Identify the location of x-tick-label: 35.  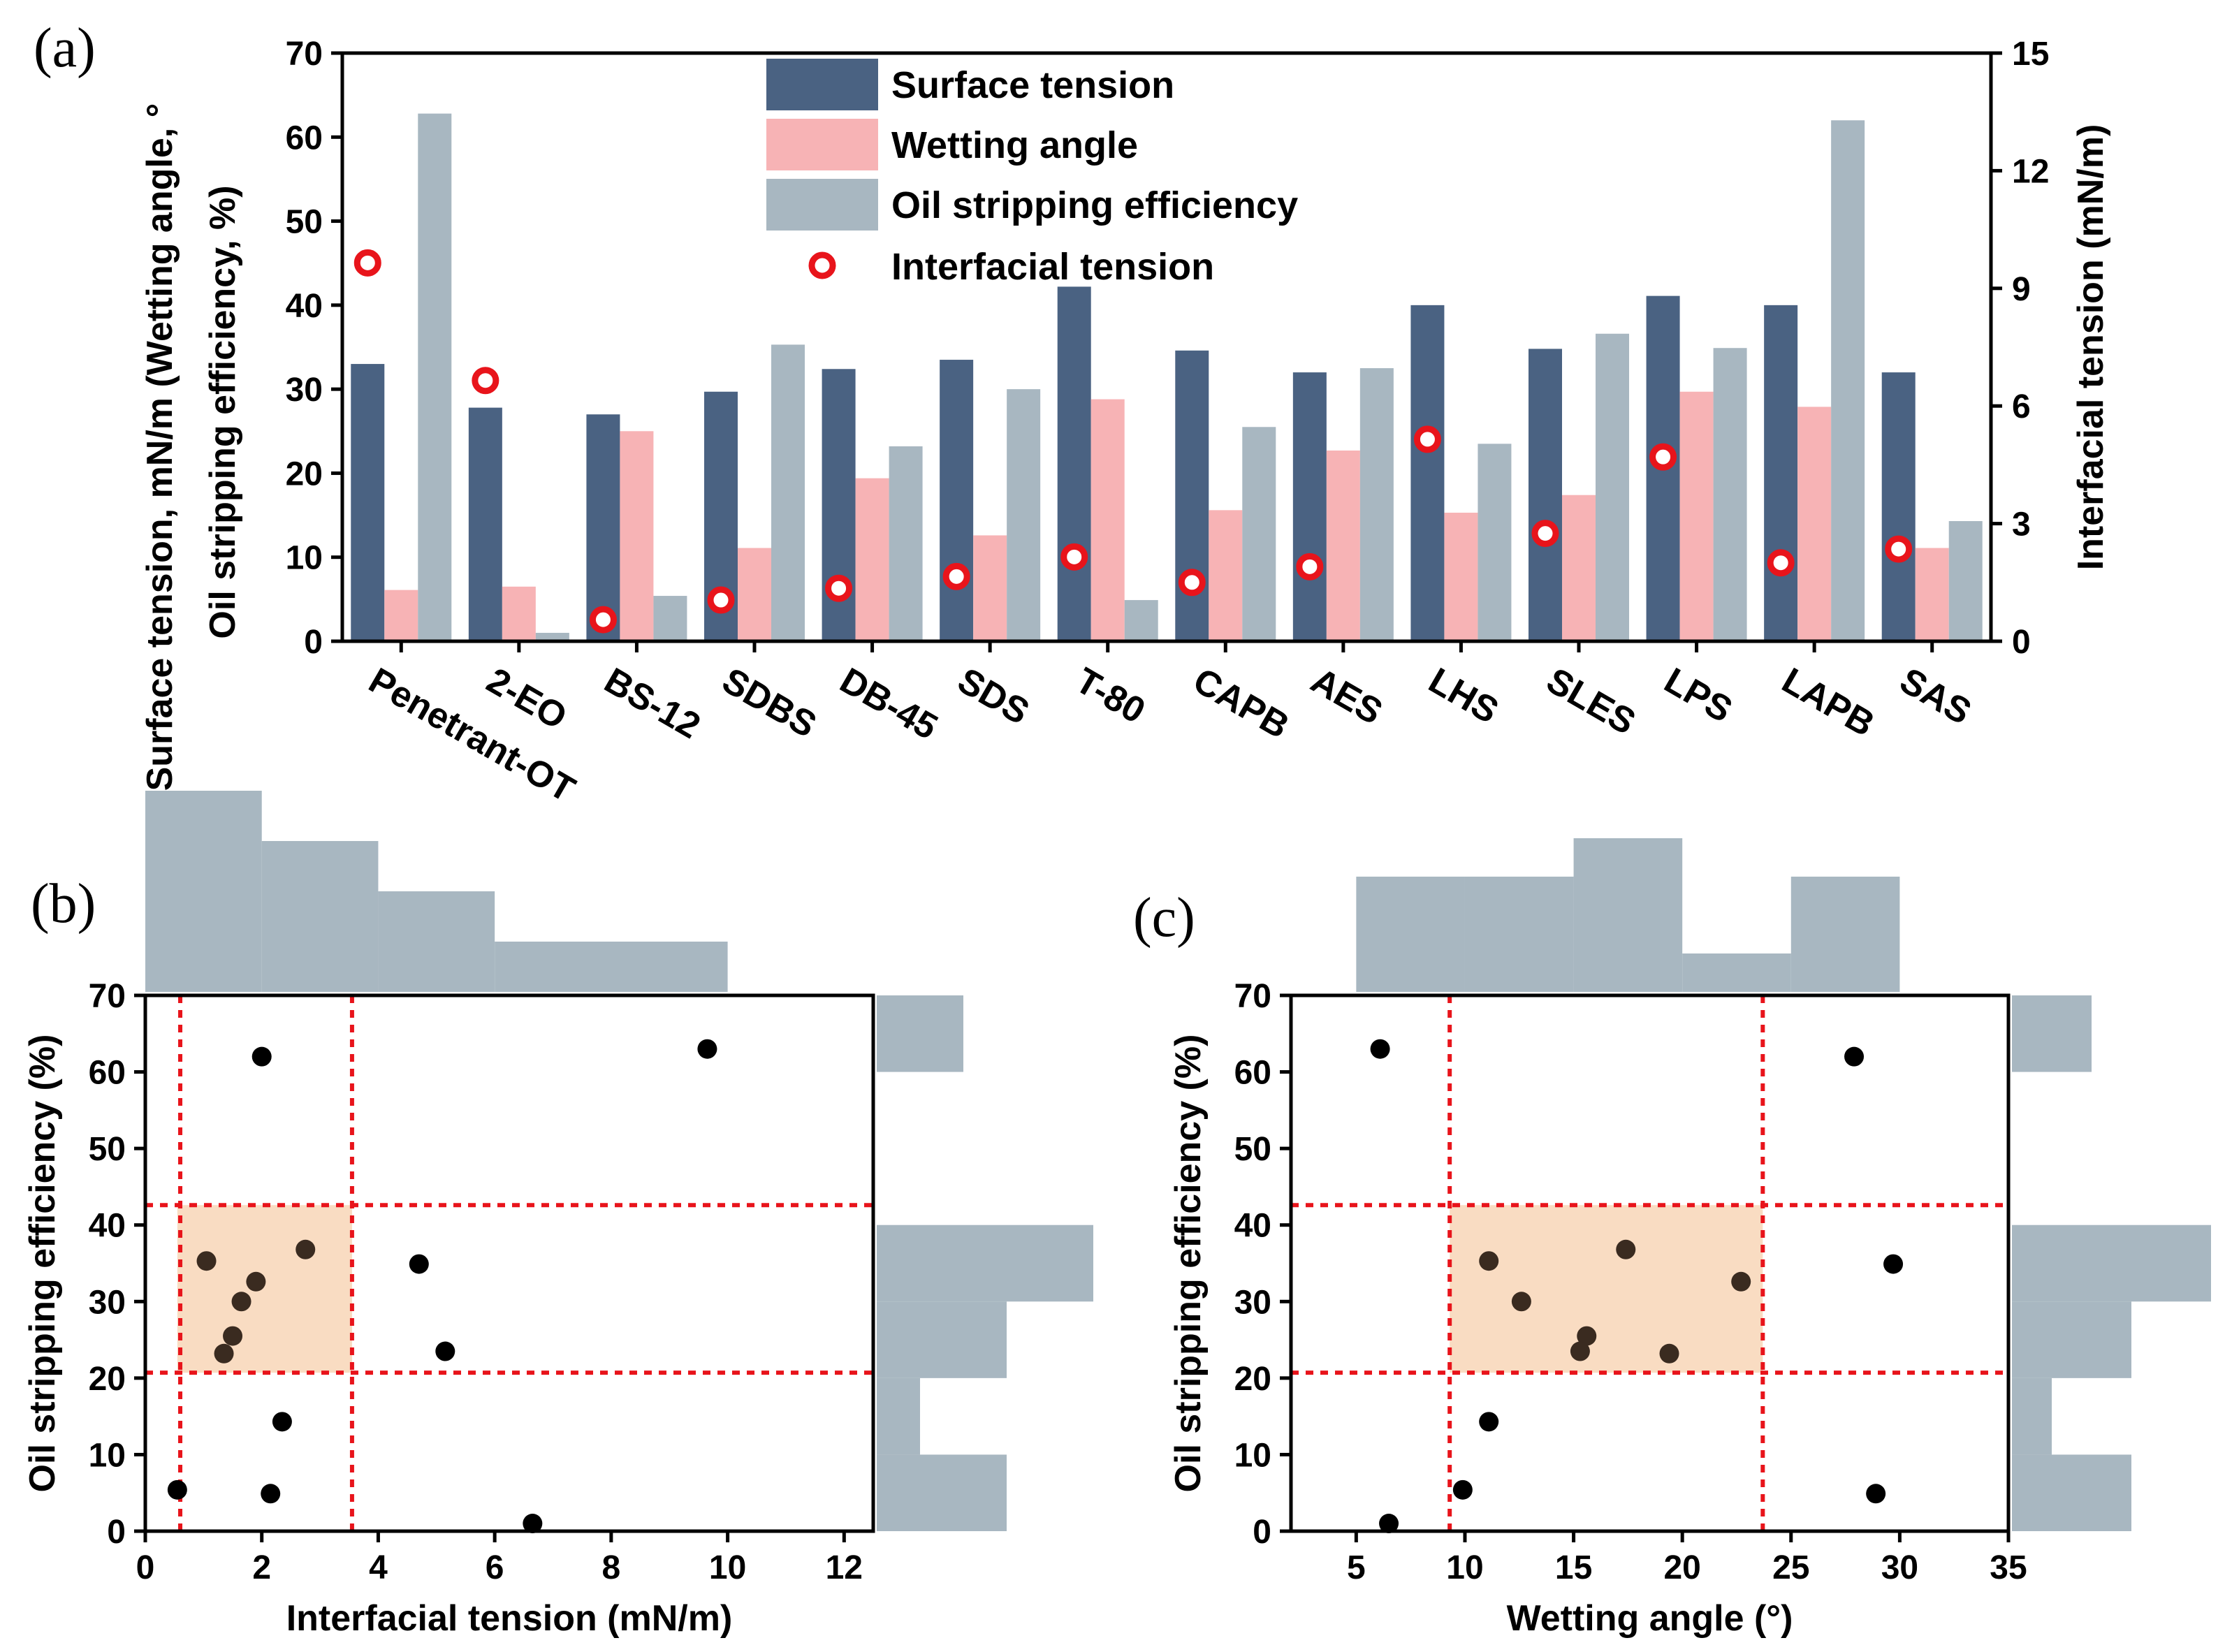
(2008, 1567).